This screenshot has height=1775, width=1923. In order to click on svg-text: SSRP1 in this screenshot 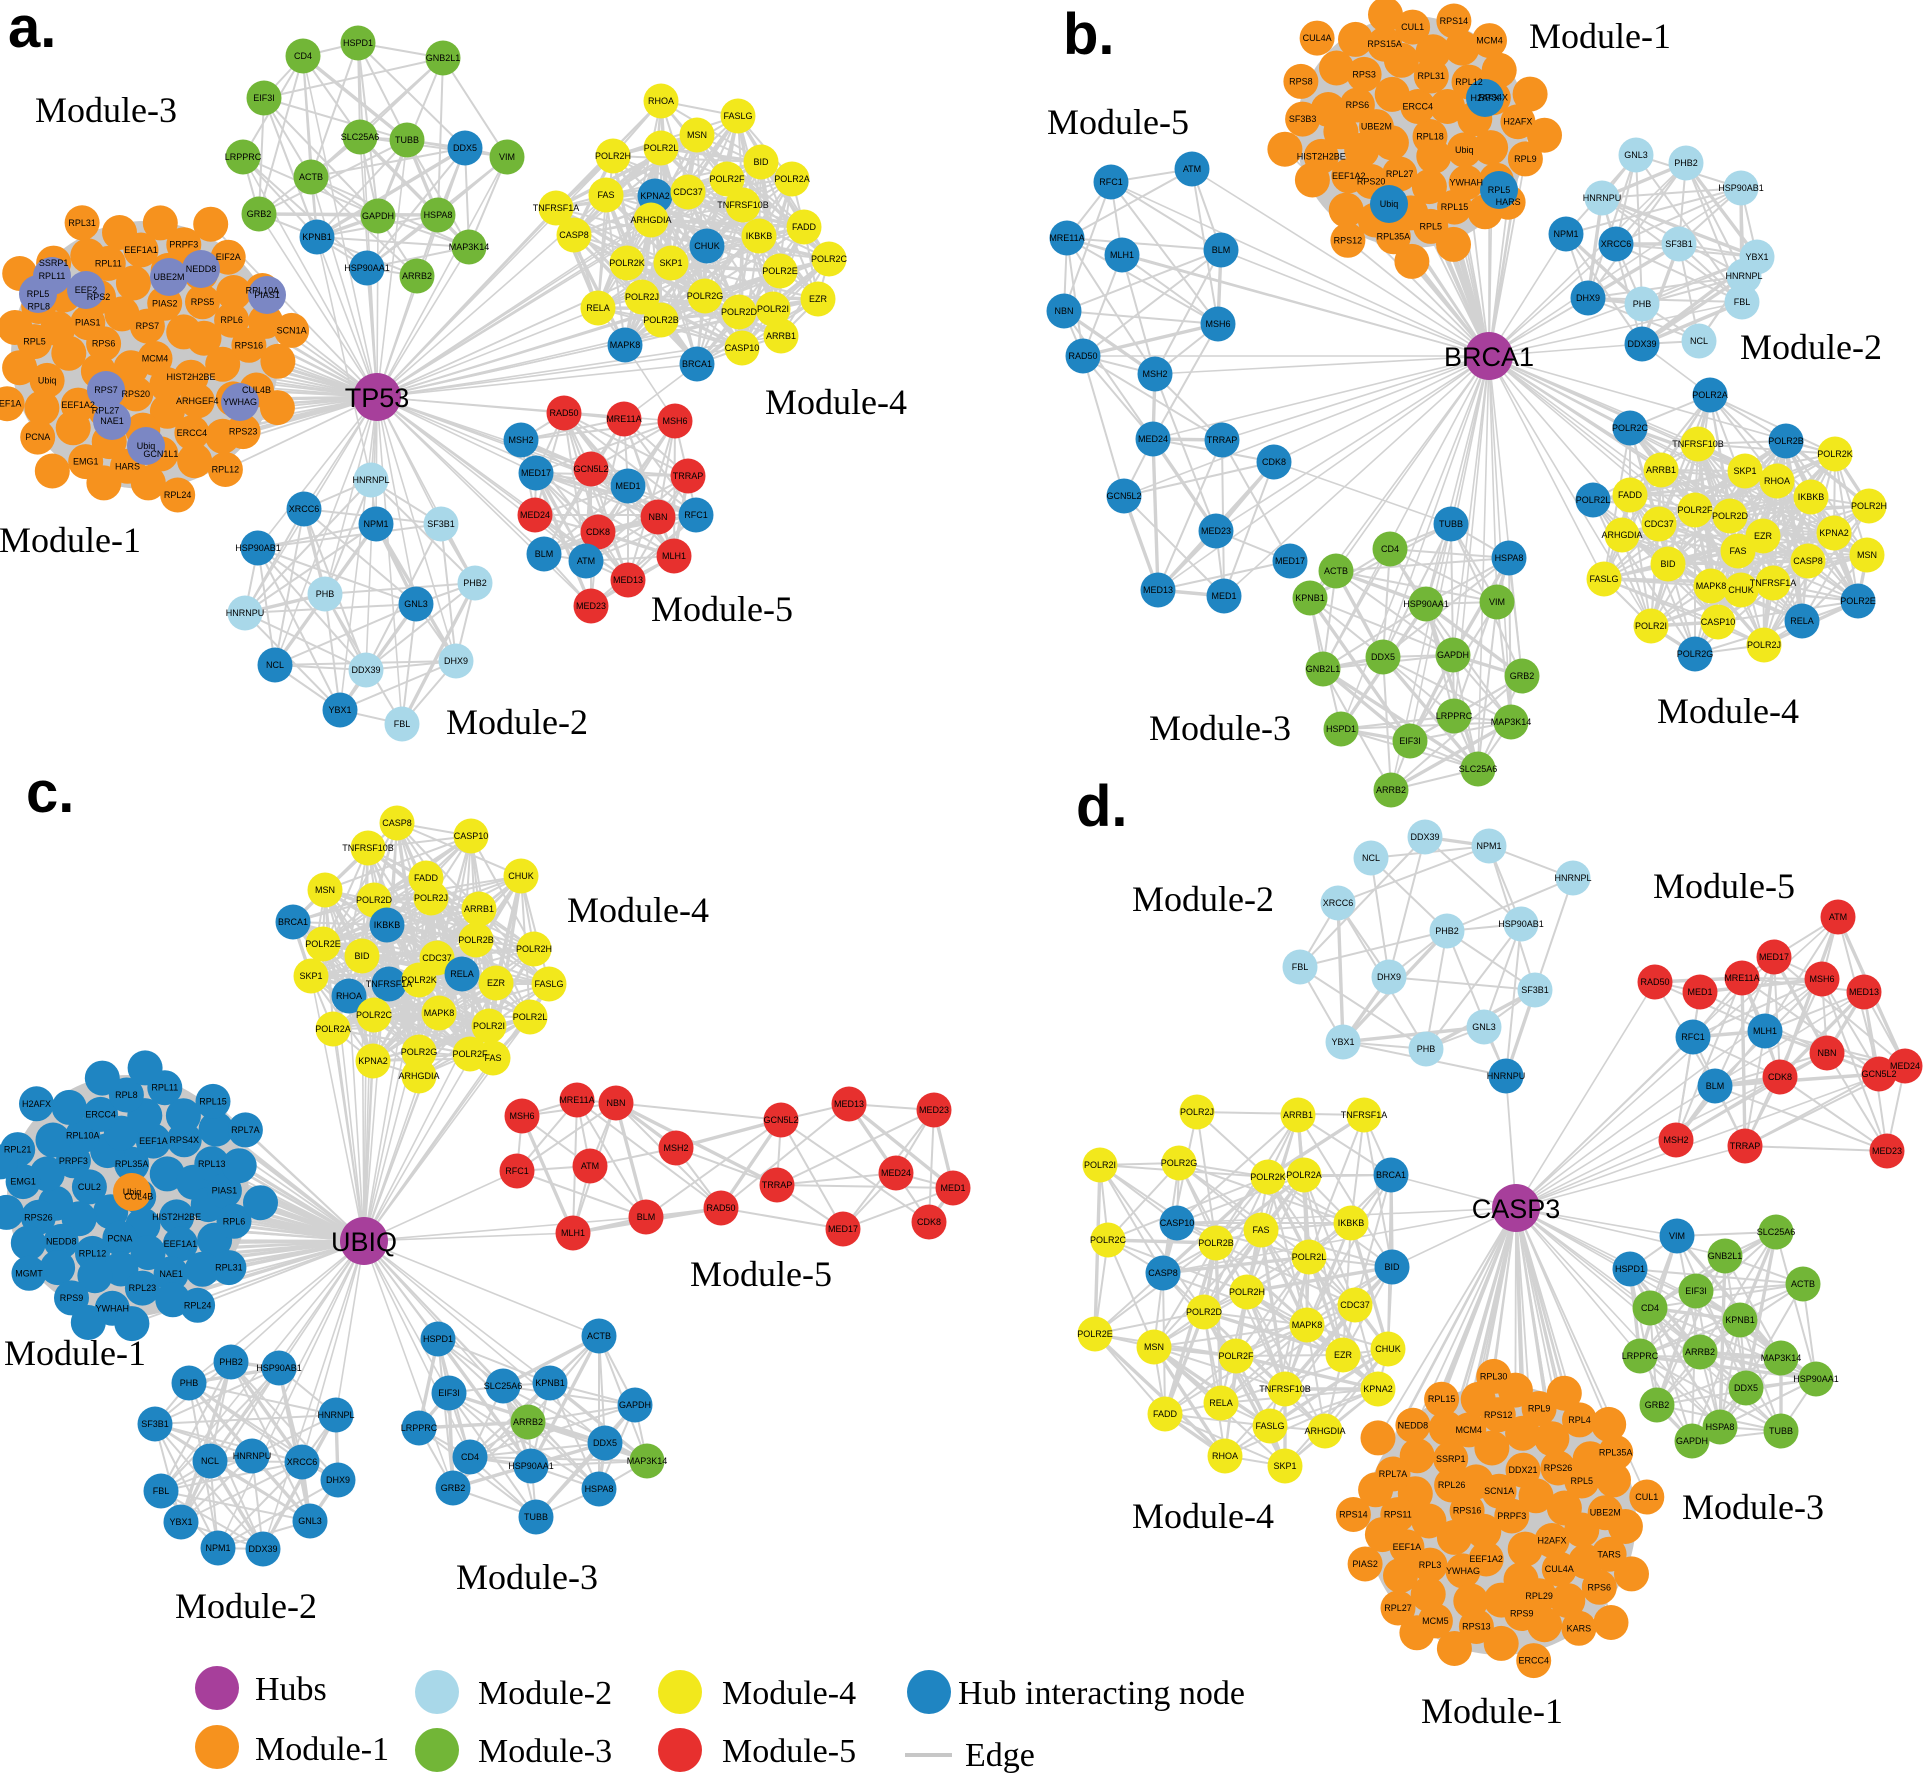, I will do `click(1451, 1459)`.